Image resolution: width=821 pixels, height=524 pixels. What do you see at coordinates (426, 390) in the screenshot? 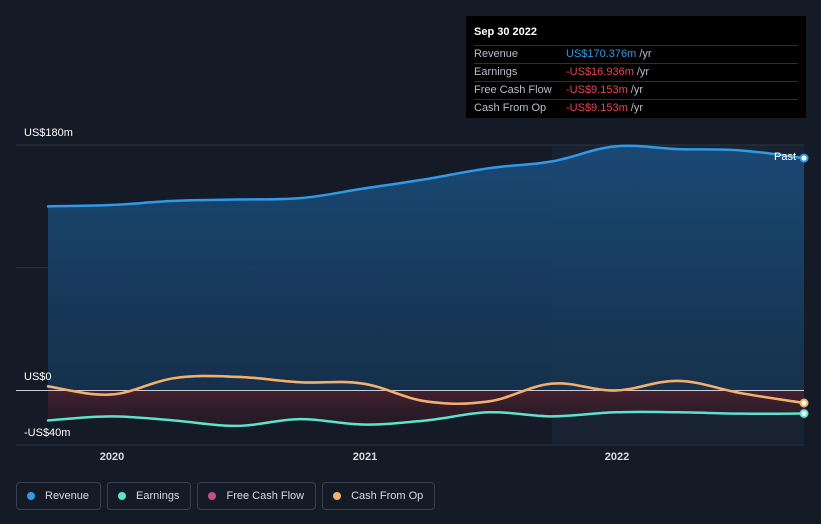
I see `series-line-cash-from-op` at bounding box center [426, 390].